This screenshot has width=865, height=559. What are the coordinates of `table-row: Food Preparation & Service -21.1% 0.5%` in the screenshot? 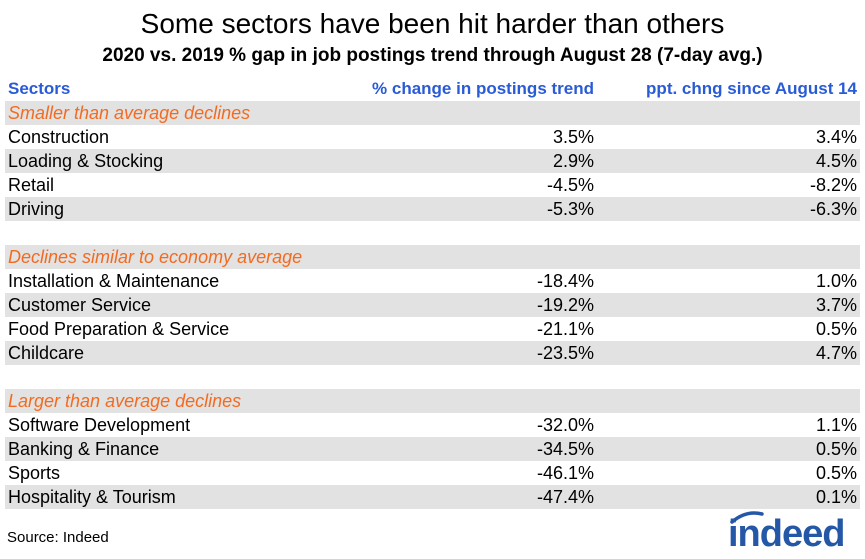 It's located at (432, 329).